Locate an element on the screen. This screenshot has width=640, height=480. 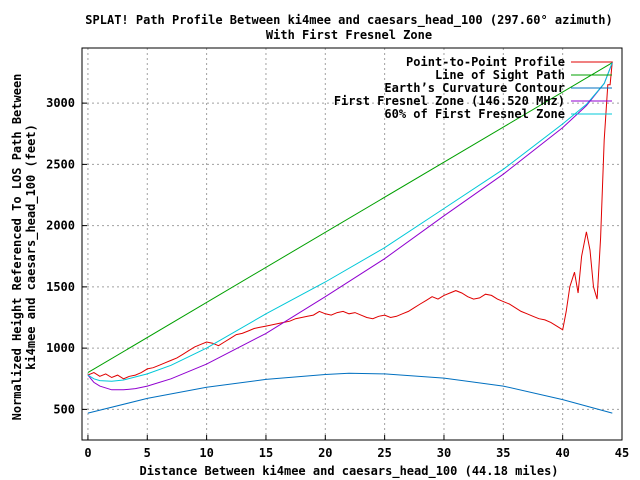
y-tick-label: 500 is located at coordinates (64, 409).